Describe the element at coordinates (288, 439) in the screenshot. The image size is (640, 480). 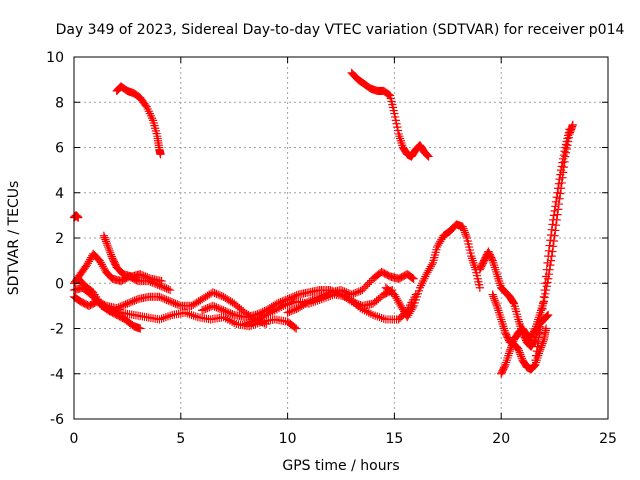
I see `x-tick-label: 10` at that location.